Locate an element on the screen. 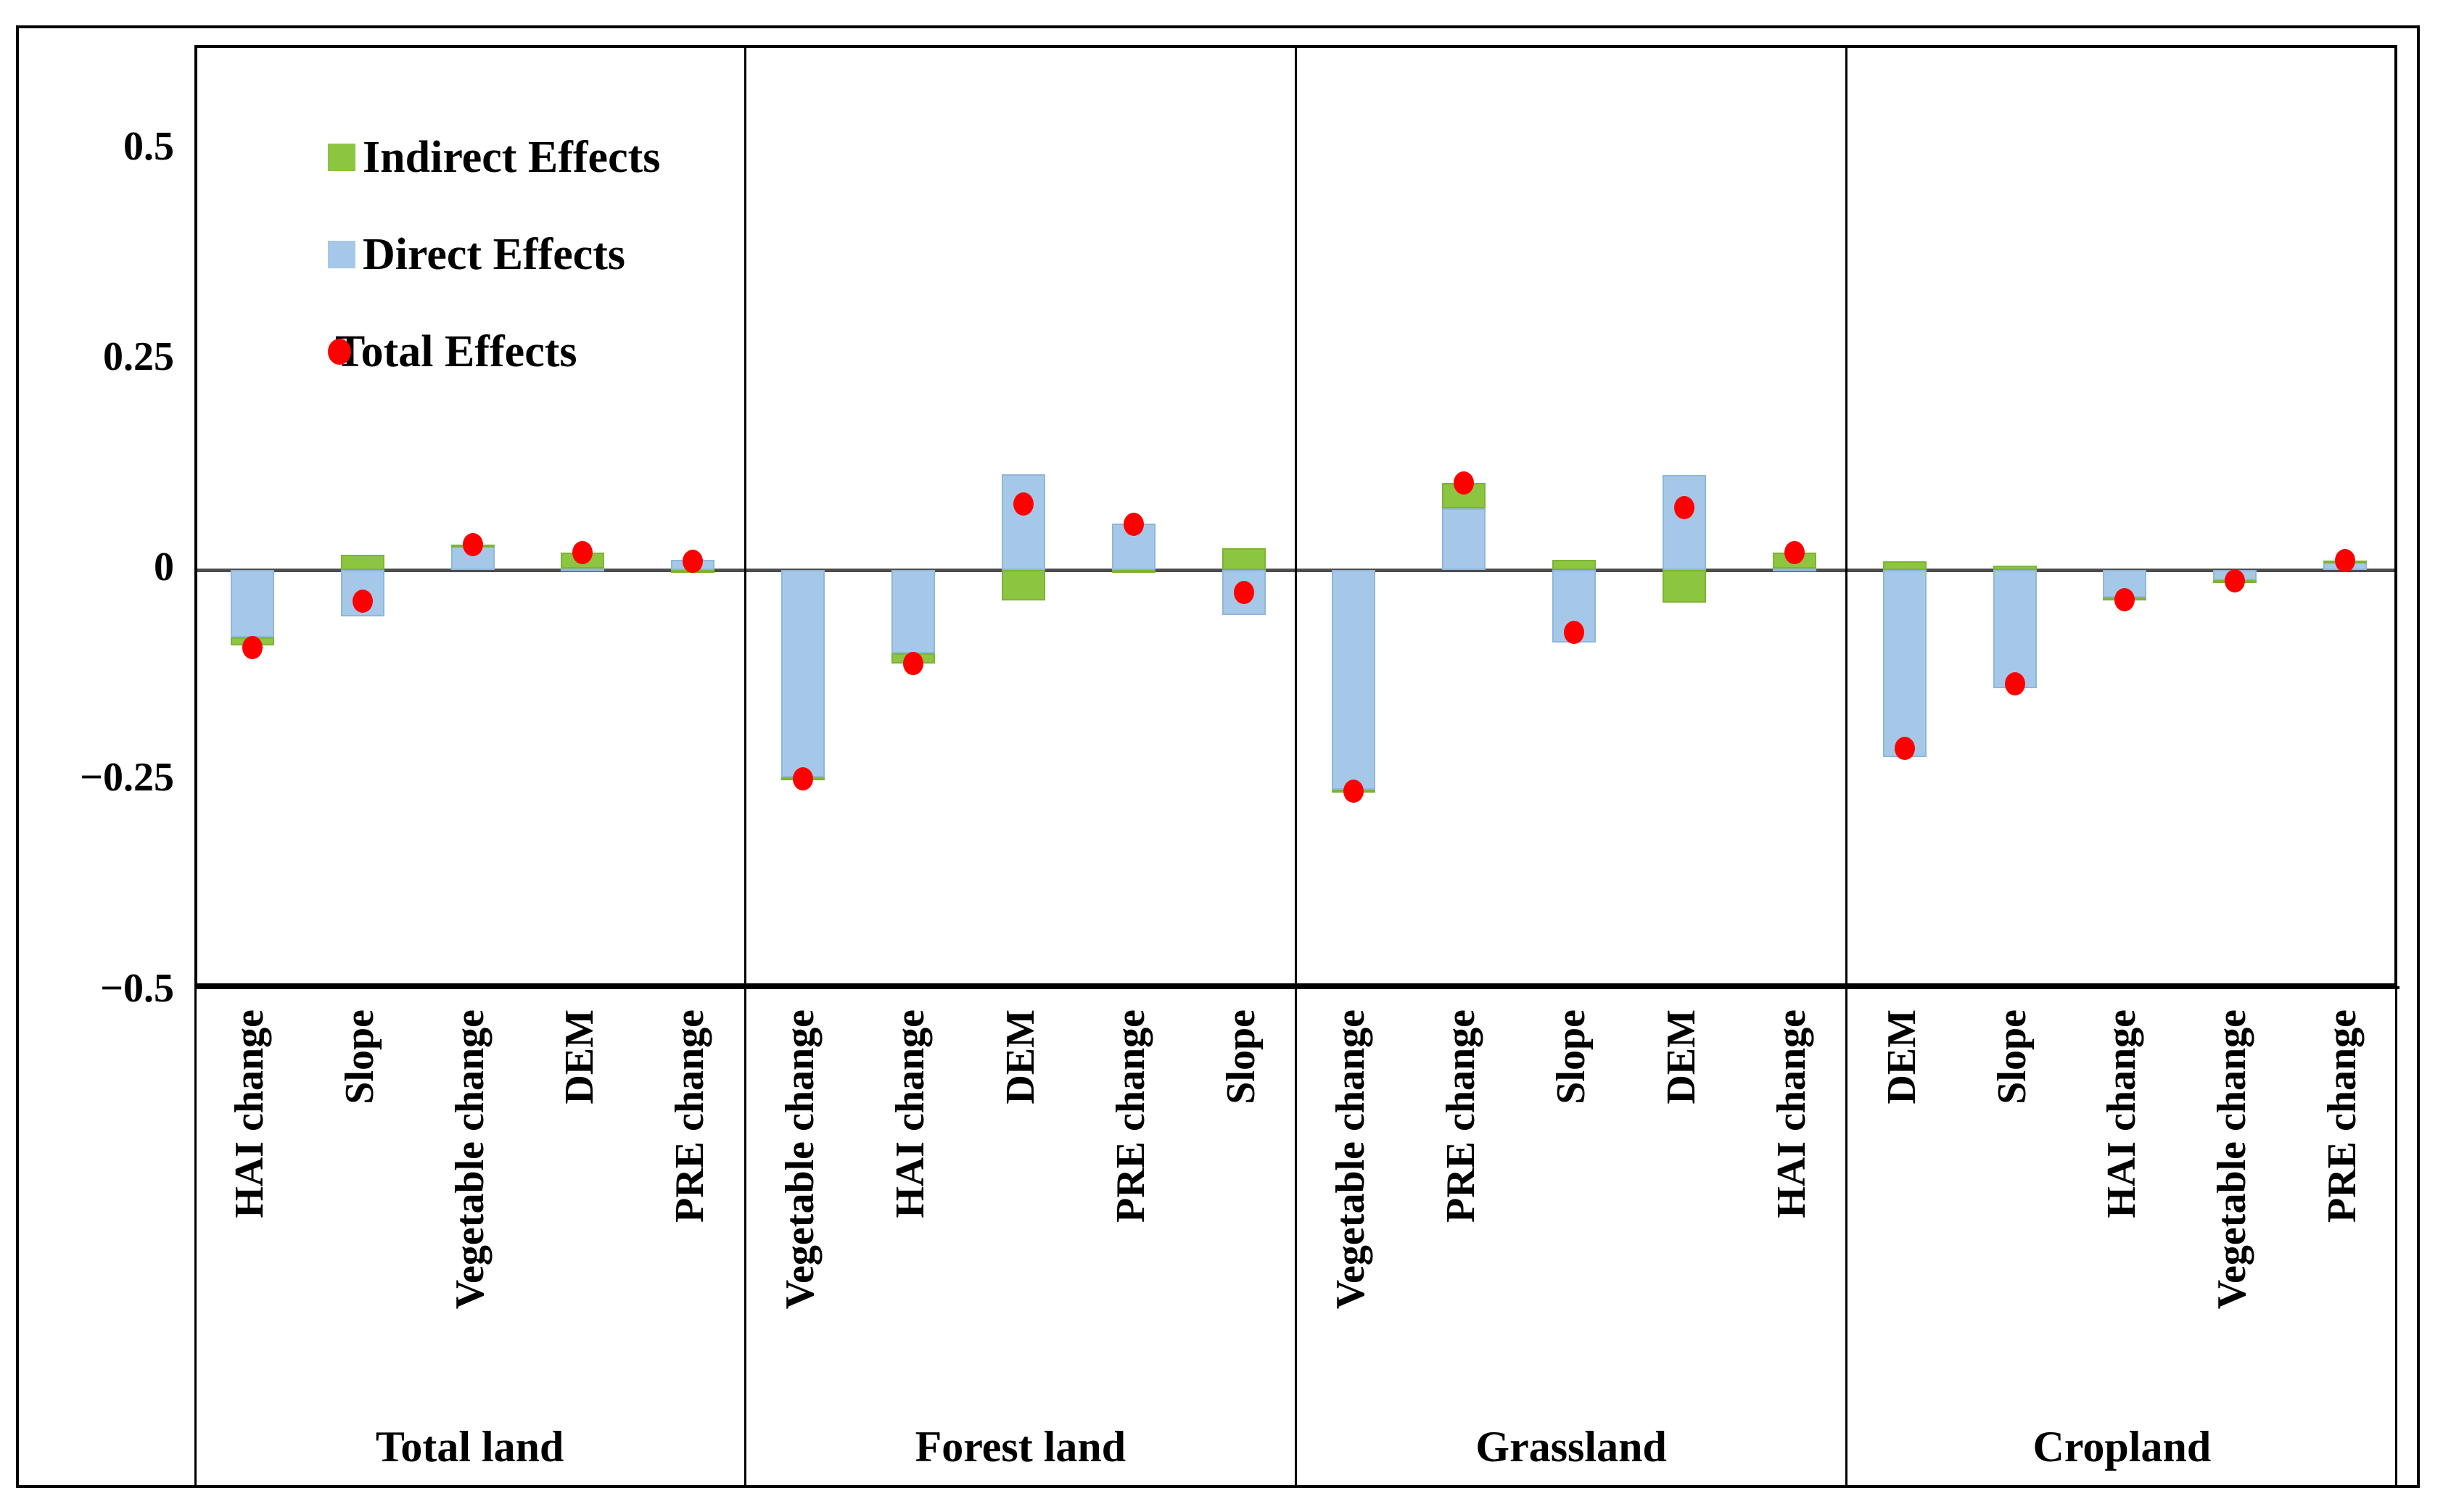 The image size is (2443, 1512). x-group-label: Cropland is located at coordinates (2122, 1447).